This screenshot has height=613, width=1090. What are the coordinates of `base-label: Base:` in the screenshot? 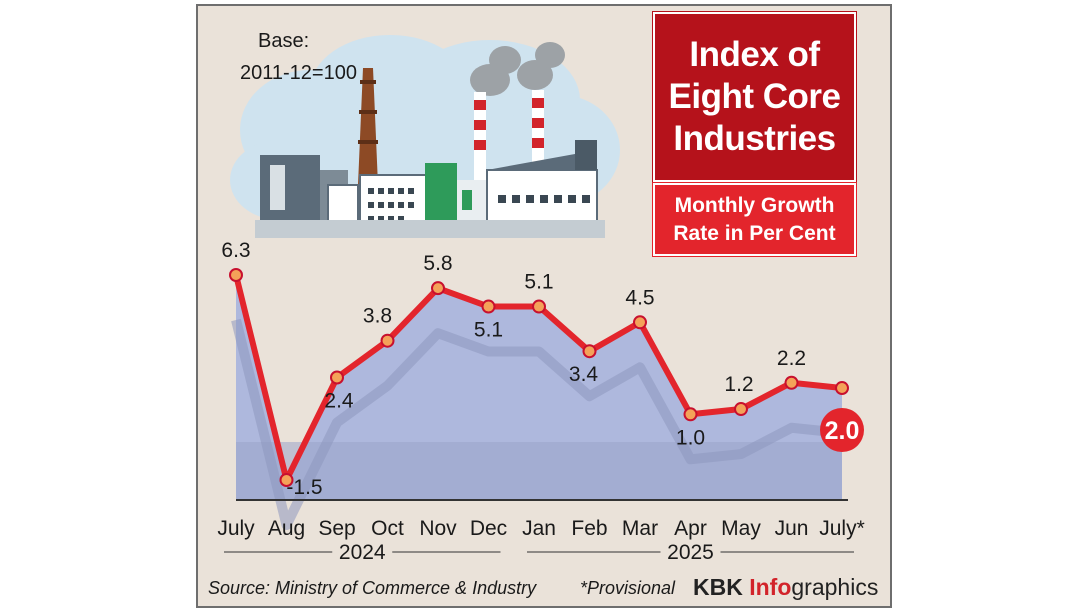 It's located at (284, 41).